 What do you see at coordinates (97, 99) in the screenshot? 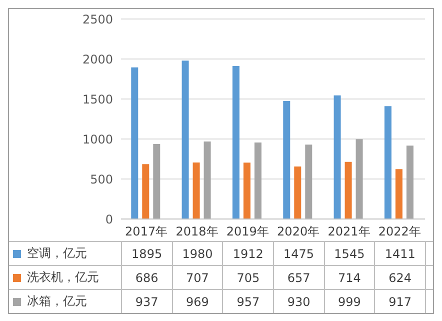
I see `y-tick-label: 1500` at bounding box center [97, 99].